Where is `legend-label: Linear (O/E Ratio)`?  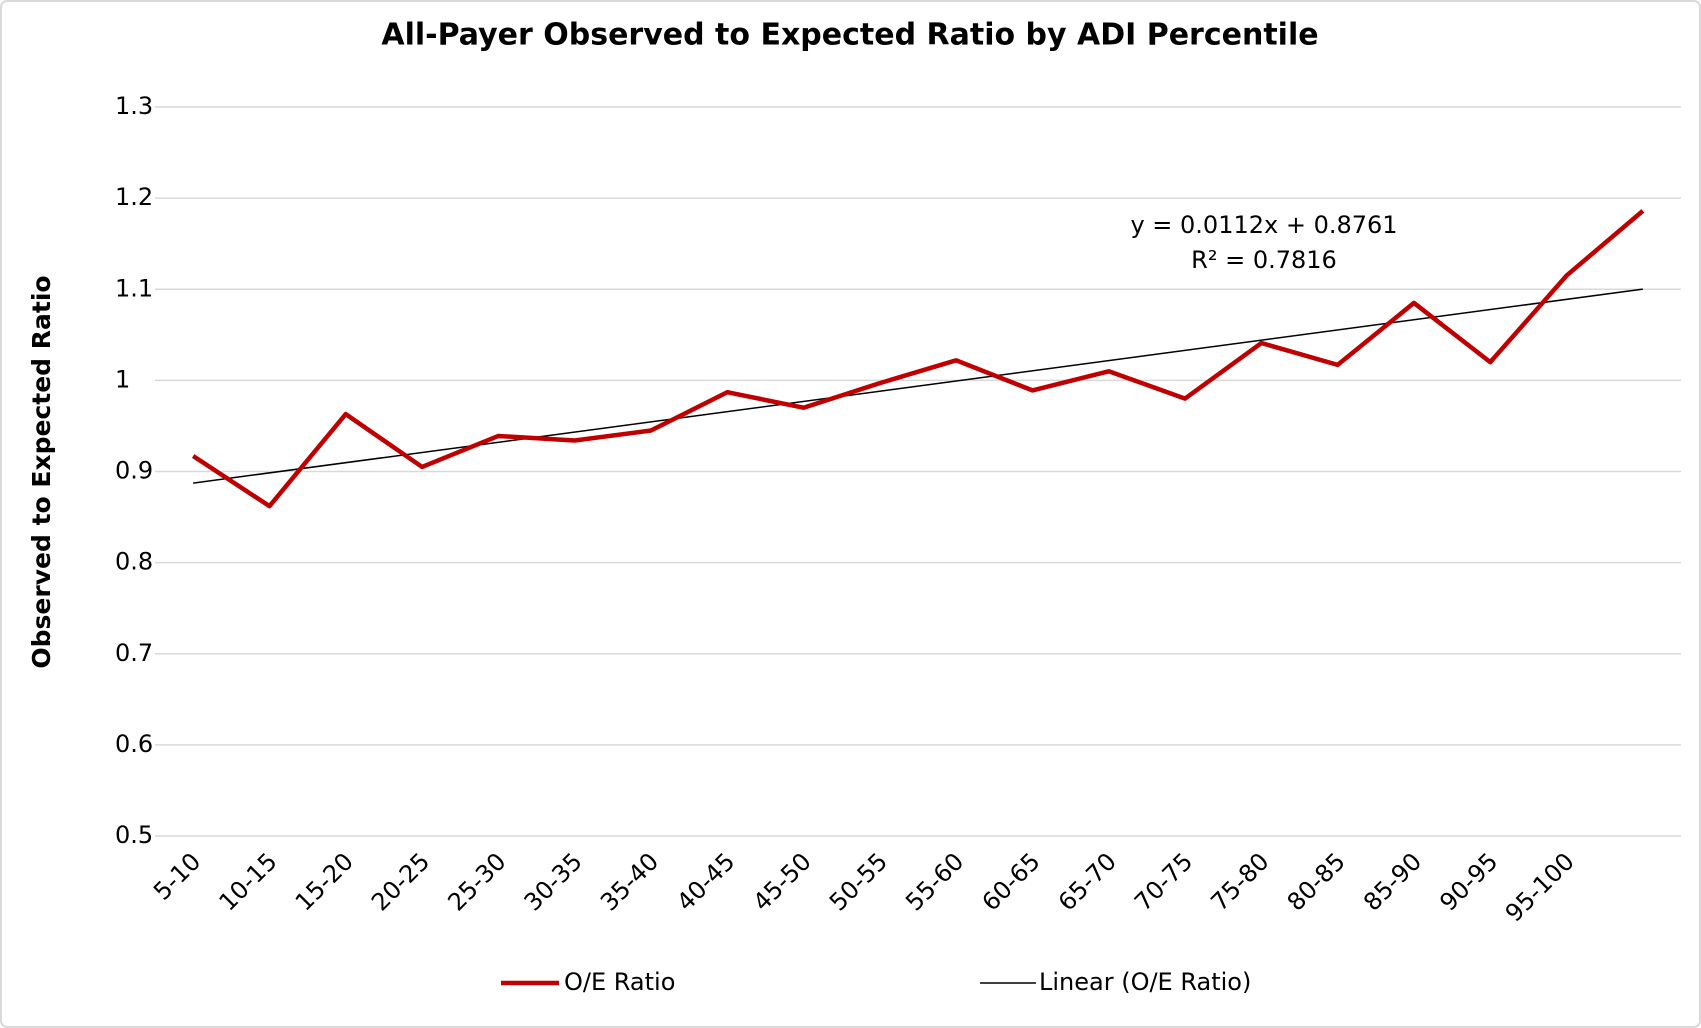 legend-label: Linear (O/E Ratio) is located at coordinates (1145, 982).